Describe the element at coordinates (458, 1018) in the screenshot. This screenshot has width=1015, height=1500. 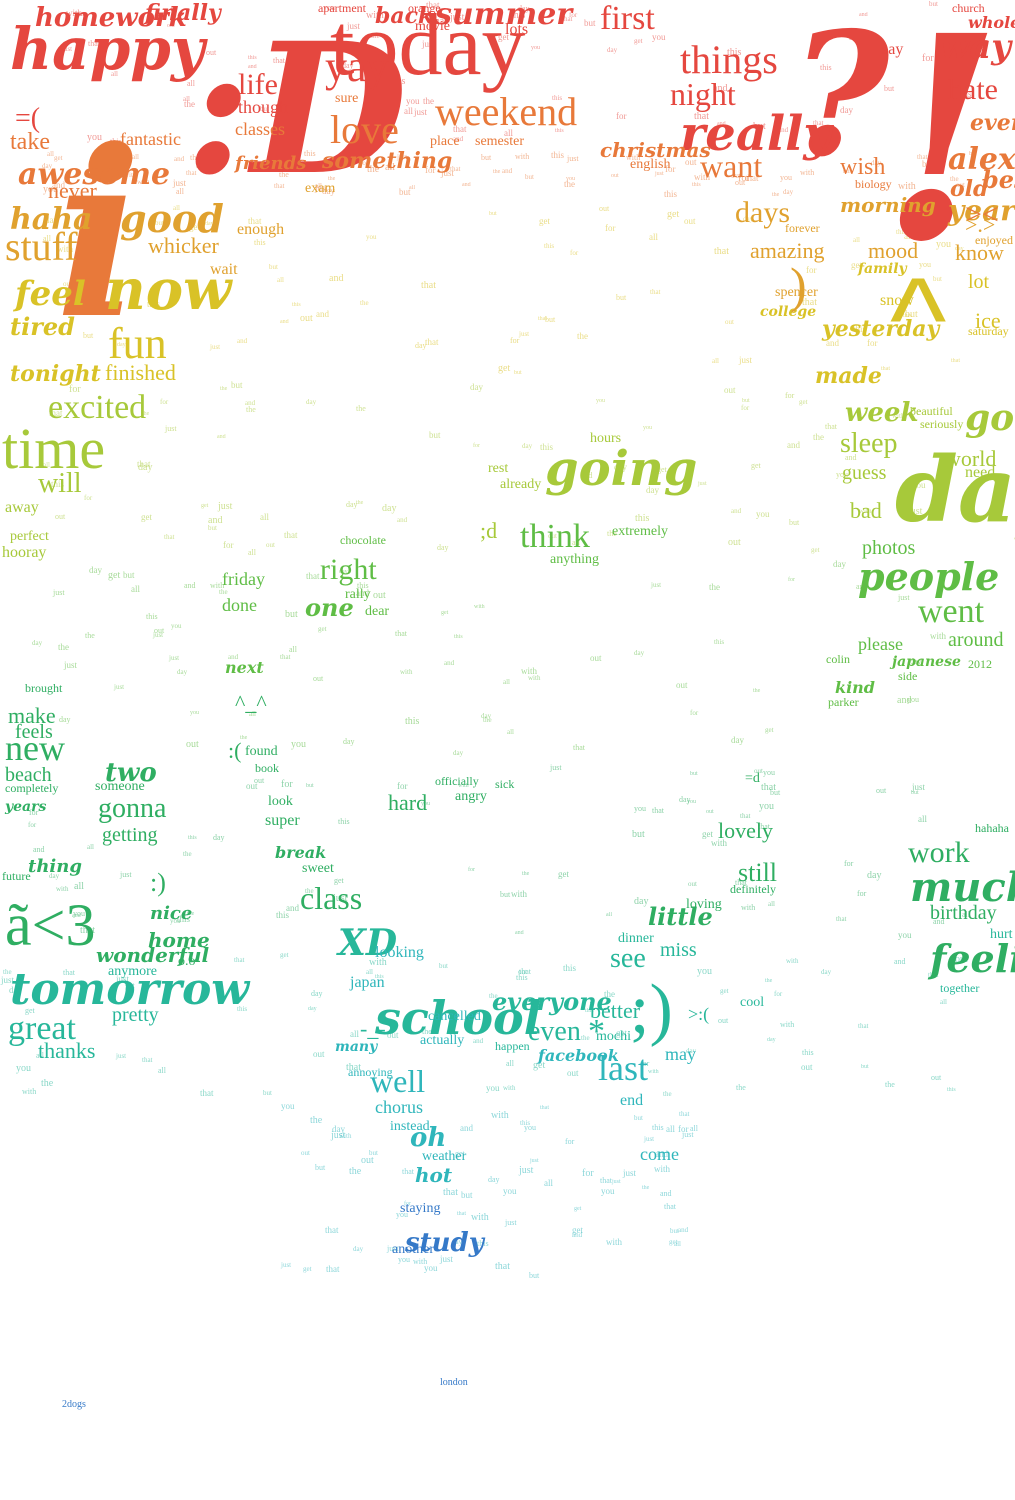
I see `cloud-word-school: school` at that location.